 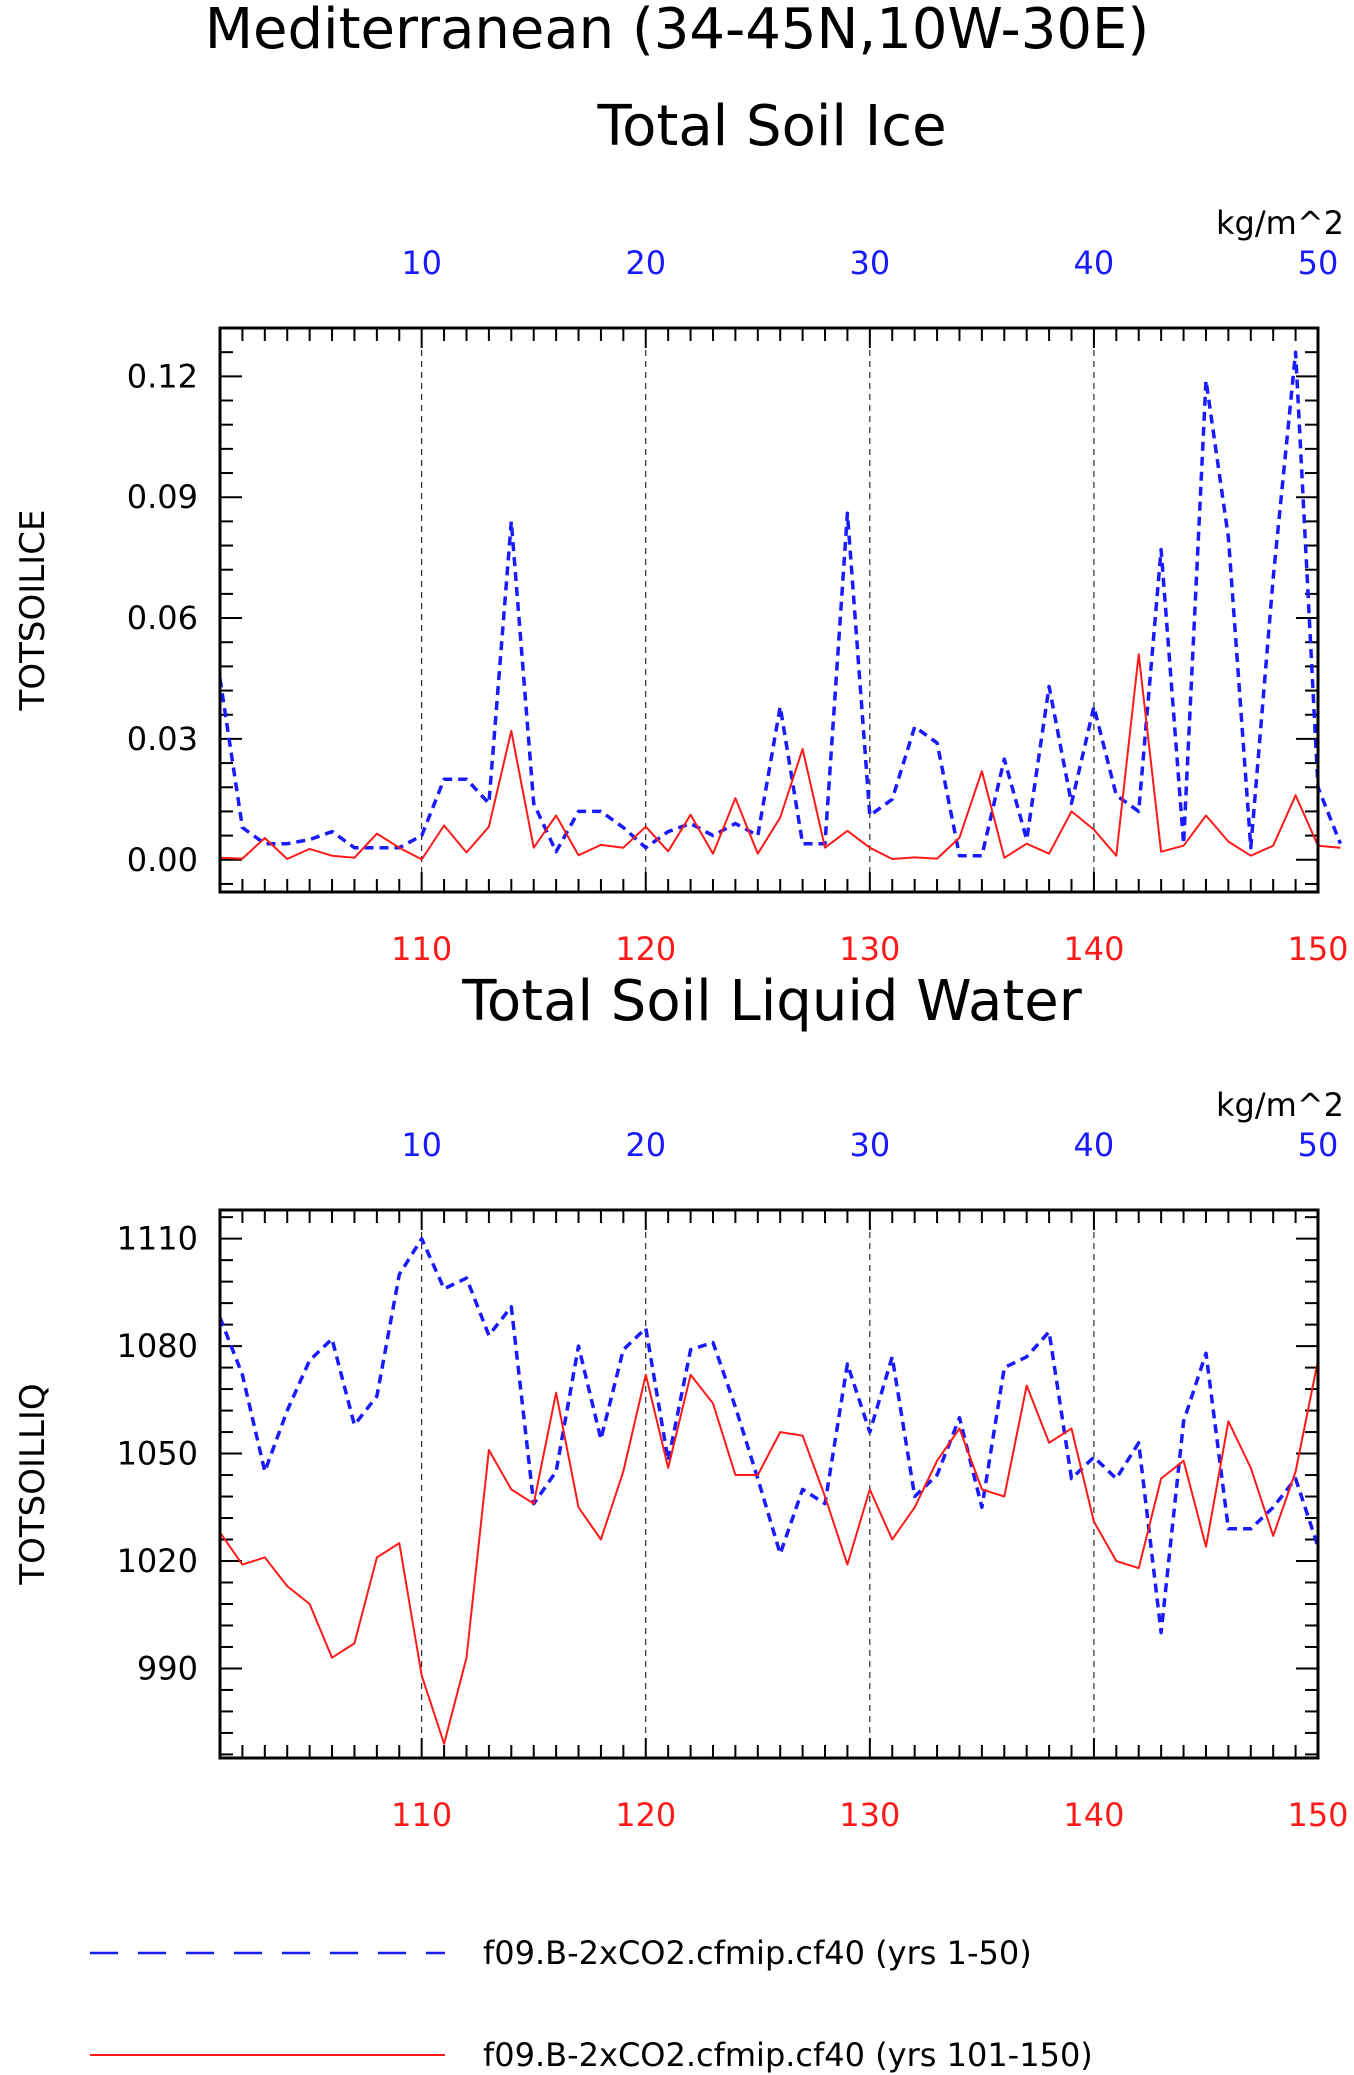 I want to click on y-axis-label: TOTSOILLIQ, so click(x=33, y=1484).